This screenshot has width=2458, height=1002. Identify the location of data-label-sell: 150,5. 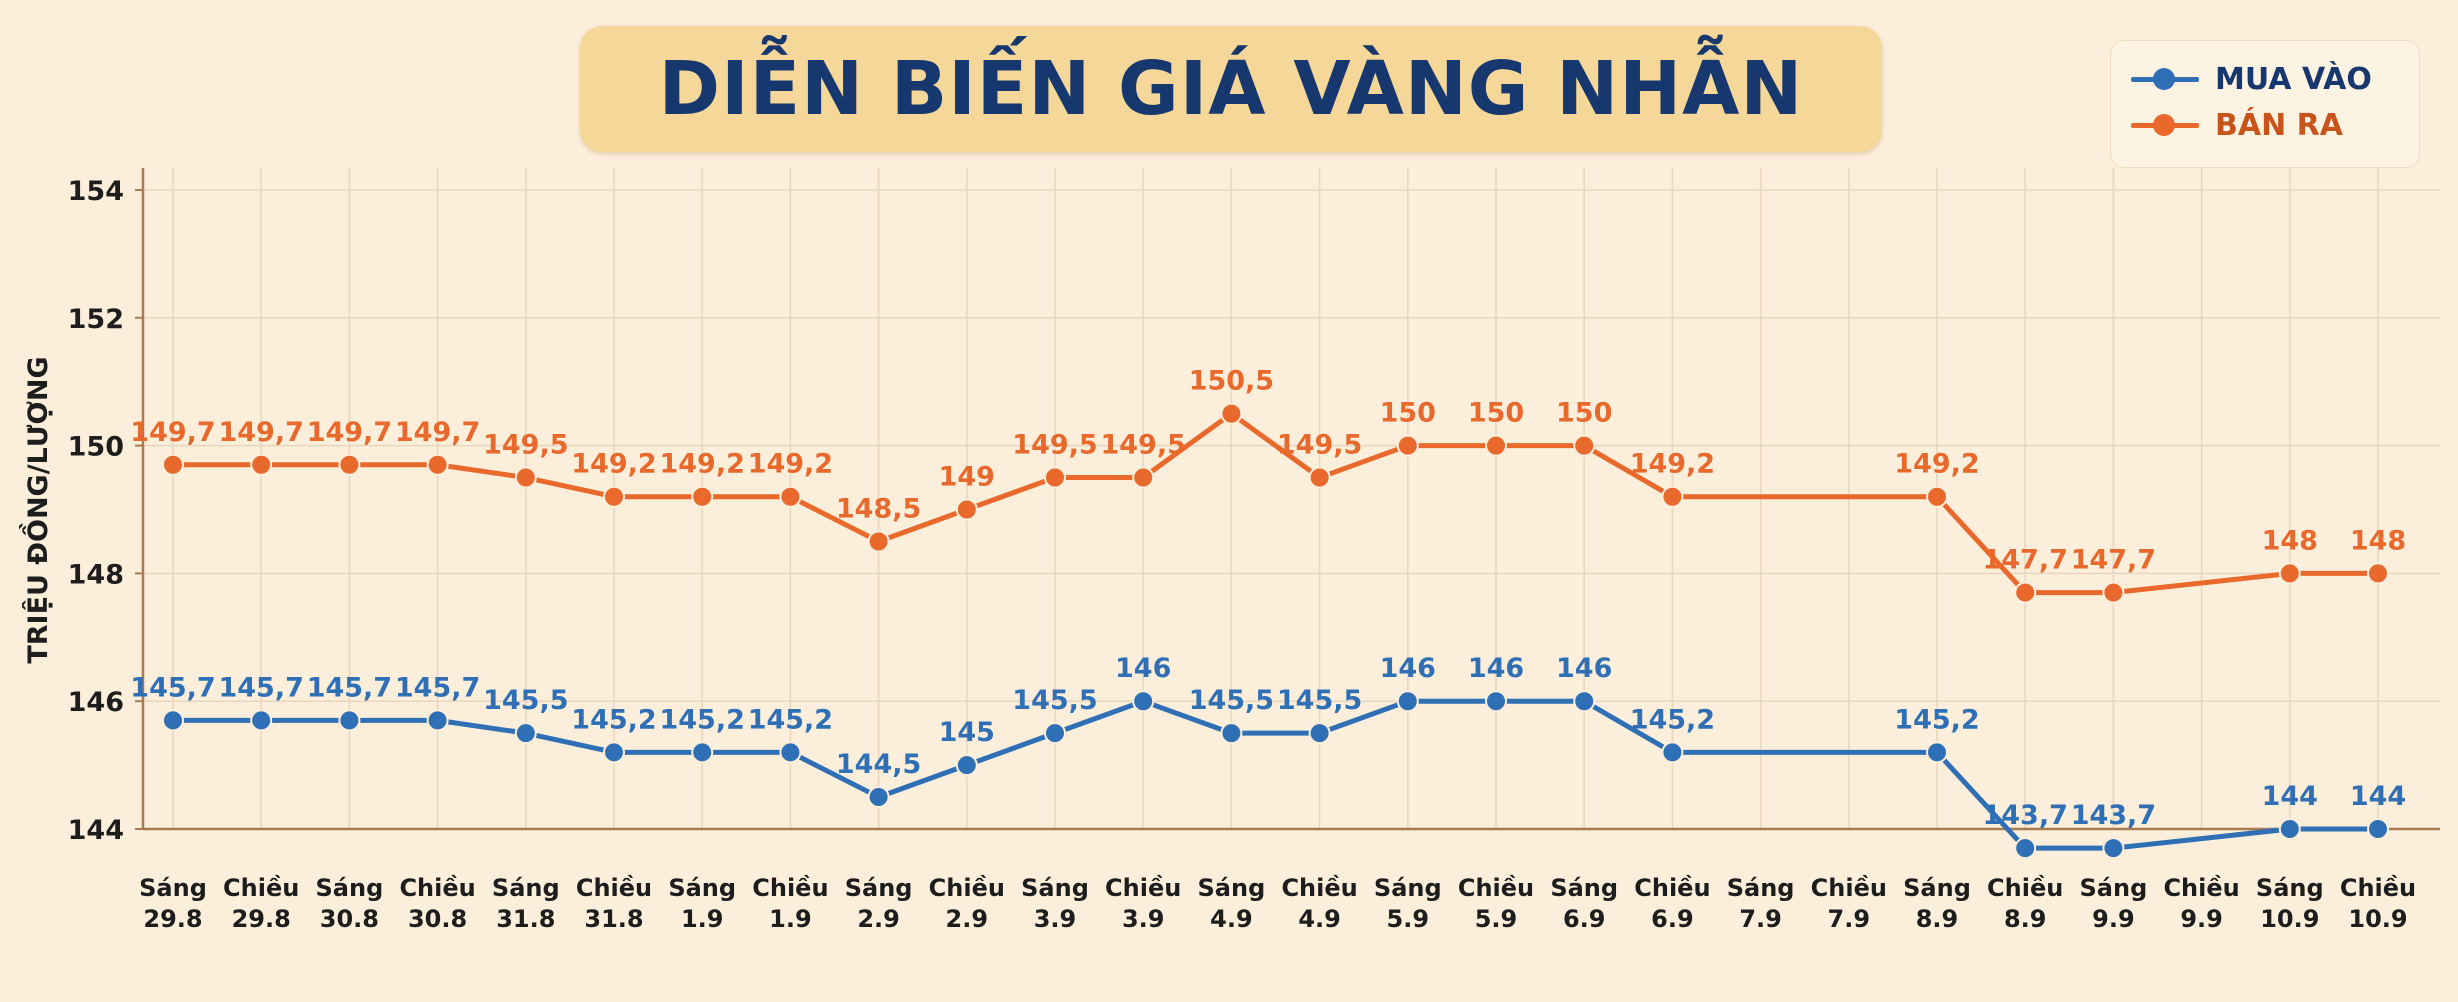
(1231, 381).